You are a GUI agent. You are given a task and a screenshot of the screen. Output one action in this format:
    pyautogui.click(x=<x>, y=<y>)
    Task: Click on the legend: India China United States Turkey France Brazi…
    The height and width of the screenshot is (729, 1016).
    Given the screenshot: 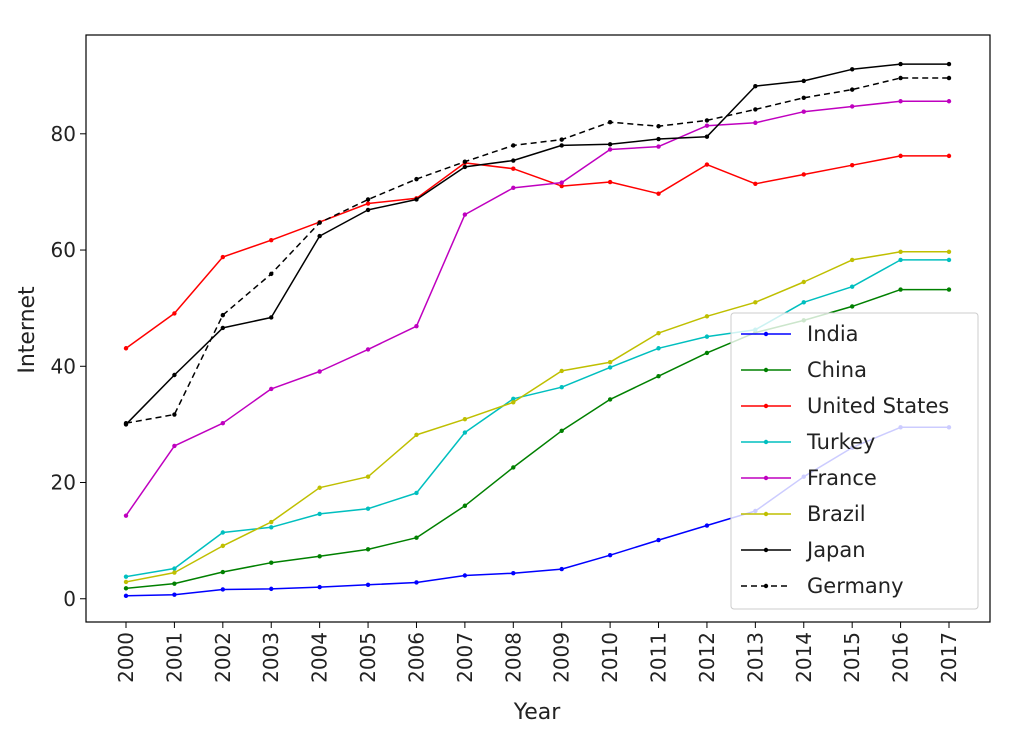 What is the action you would take?
    pyautogui.click(x=854, y=461)
    